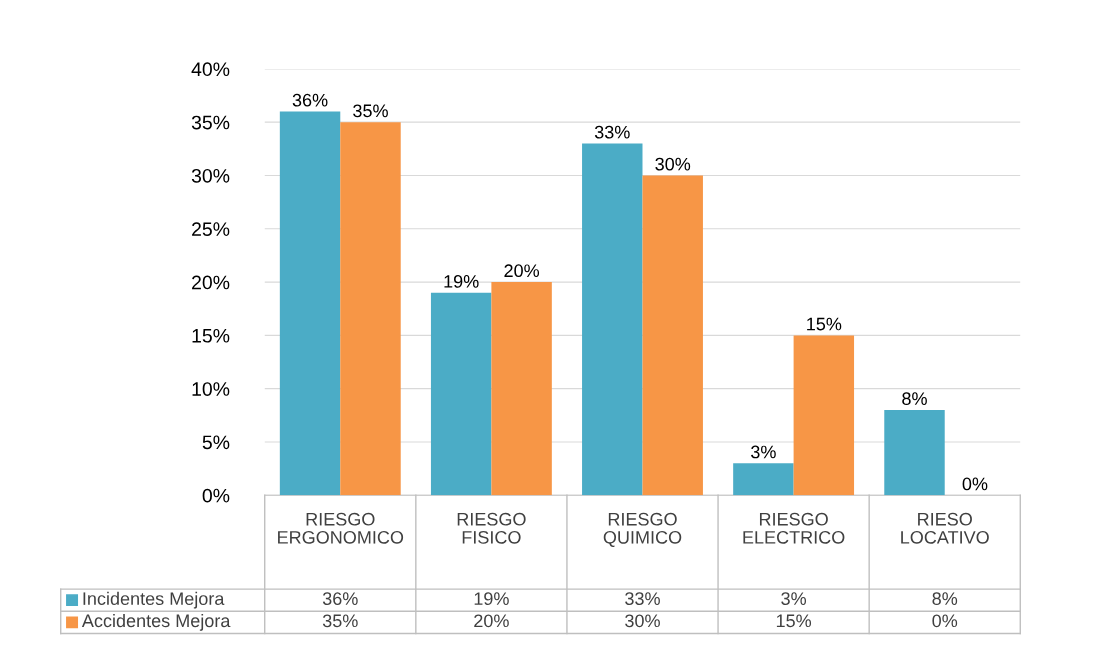 The image size is (1103, 656). Describe the element at coordinates (945, 599) in the screenshot. I see `data-label: 8%` at that location.